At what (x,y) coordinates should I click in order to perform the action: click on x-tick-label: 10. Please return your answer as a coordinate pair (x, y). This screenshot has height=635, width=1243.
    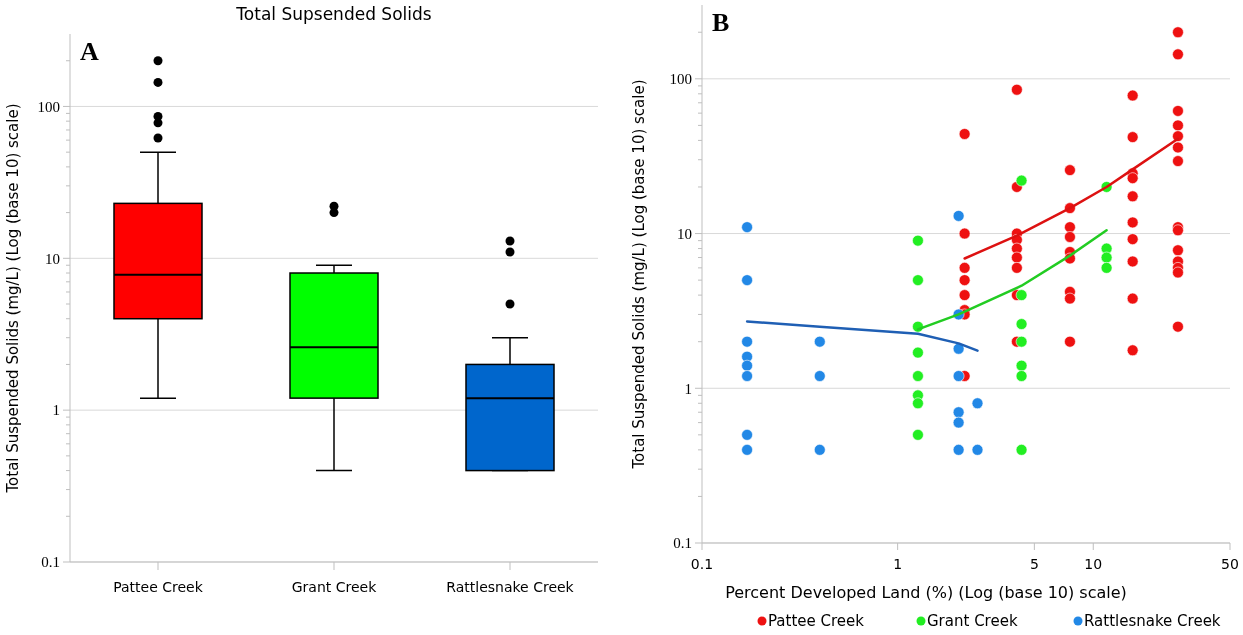
    Looking at the image, I should click on (1093, 564).